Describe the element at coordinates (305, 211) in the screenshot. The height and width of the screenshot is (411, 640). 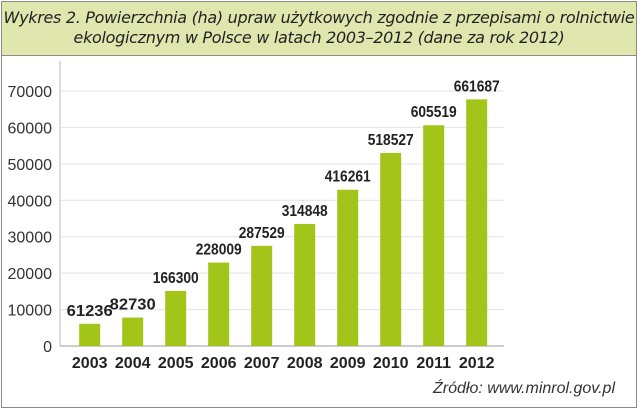
I see `data-label-2008: 314848` at that location.